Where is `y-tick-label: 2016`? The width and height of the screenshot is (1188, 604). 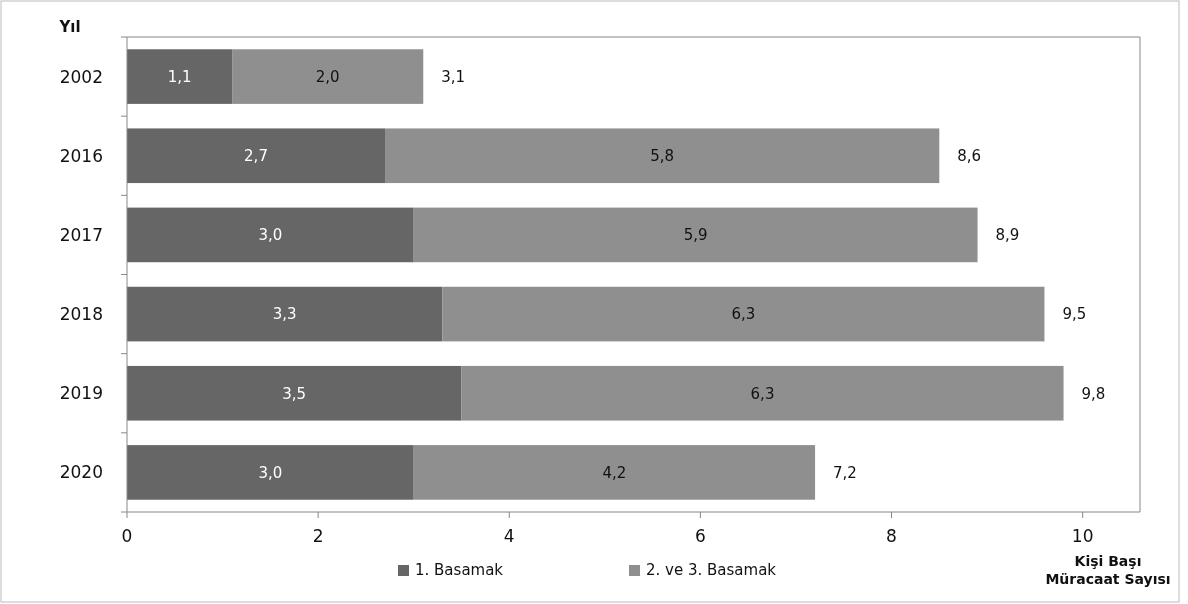
y-tick-label: 2016 is located at coordinates (81, 155).